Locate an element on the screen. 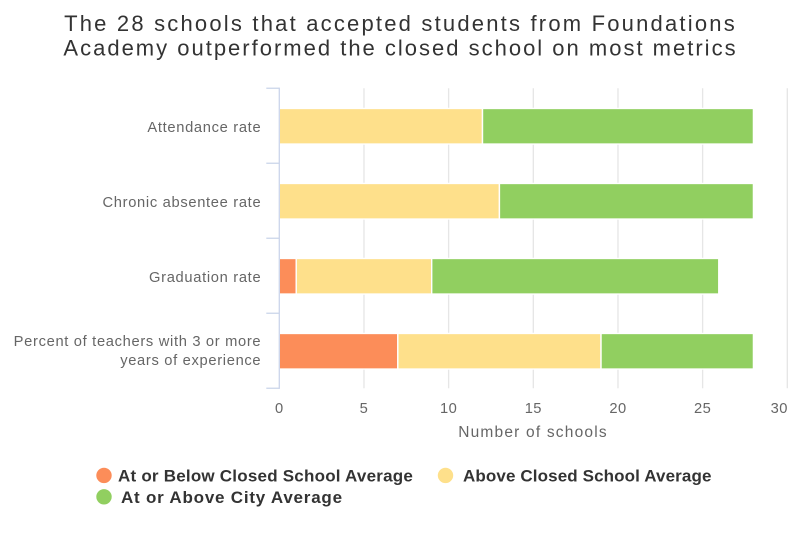 This screenshot has height=538, width=800. svg-text: Graduation rate is located at coordinates (205, 278).